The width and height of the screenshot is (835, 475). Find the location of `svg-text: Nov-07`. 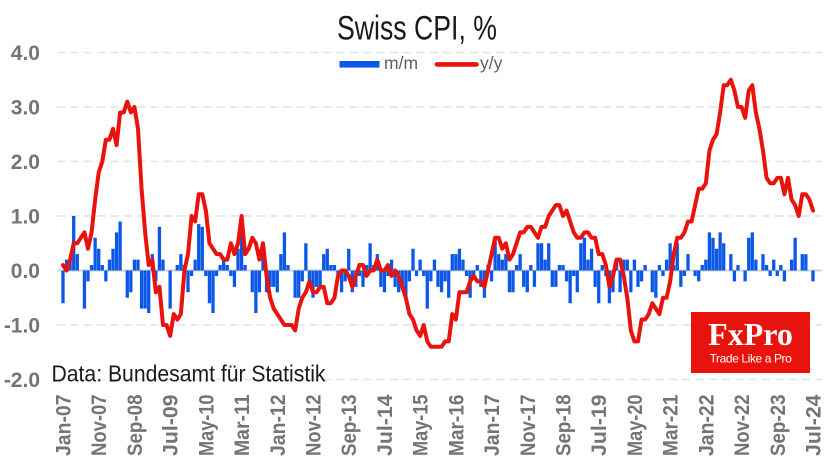

svg-text: Nov-07 is located at coordinates (99, 426).